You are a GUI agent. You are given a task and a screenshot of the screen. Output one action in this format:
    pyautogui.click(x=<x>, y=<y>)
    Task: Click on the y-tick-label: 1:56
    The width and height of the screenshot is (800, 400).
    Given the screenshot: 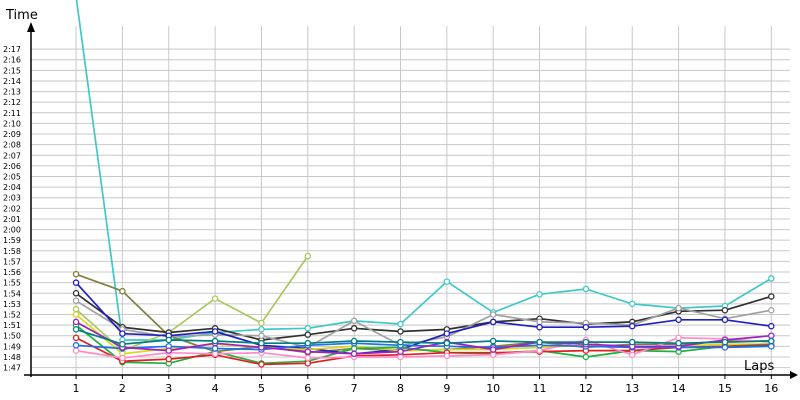 What is the action you would take?
    pyautogui.click(x=12, y=272)
    